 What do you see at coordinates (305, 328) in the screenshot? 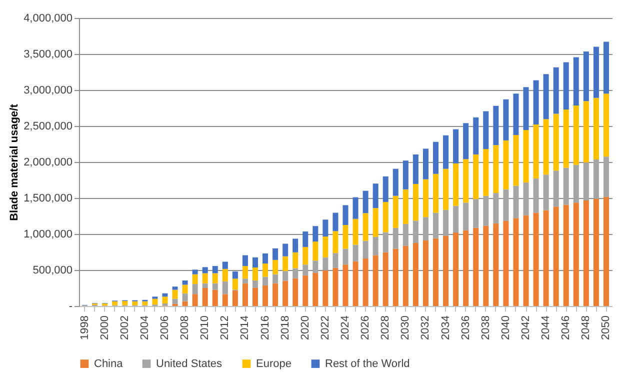
I see `x-tick-label: 2020` at bounding box center [305, 328].